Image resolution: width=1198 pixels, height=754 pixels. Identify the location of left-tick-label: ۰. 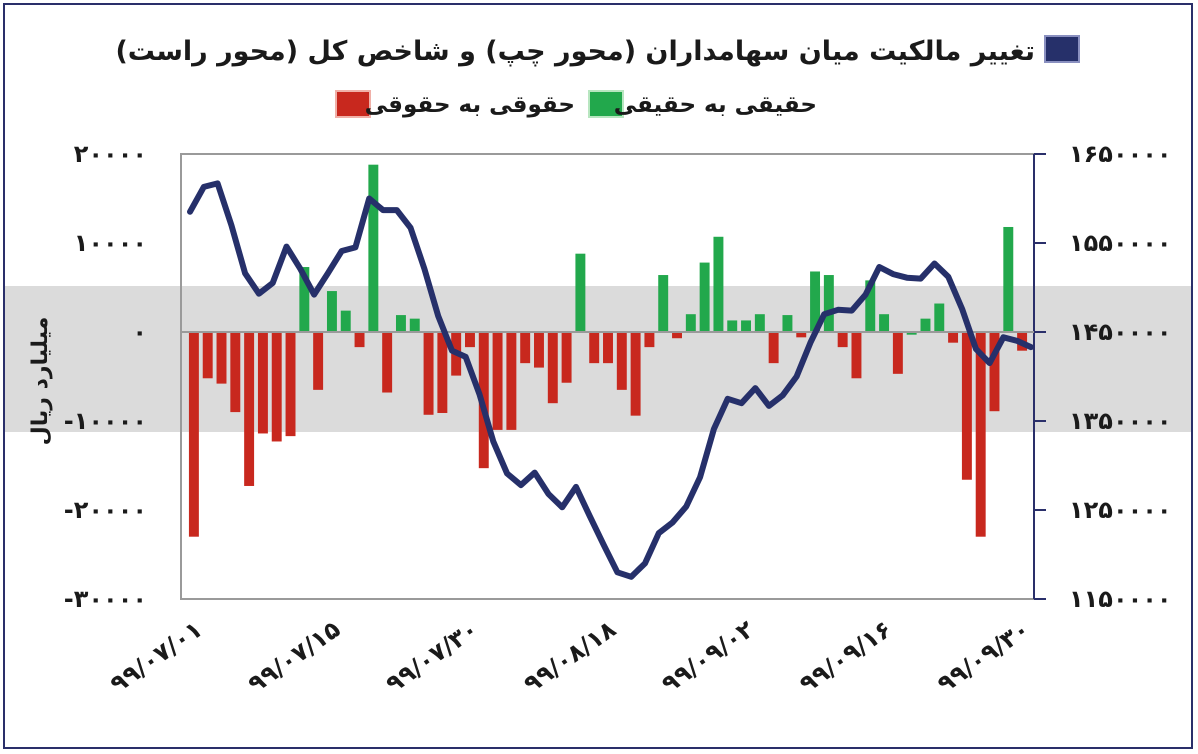
(139, 332).